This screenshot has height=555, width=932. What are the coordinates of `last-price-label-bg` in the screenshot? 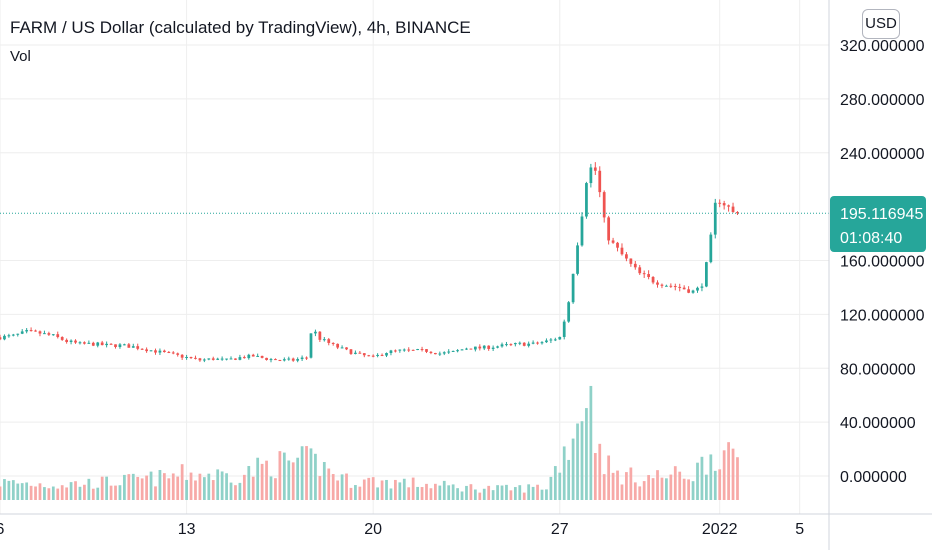 It's located at (878, 224).